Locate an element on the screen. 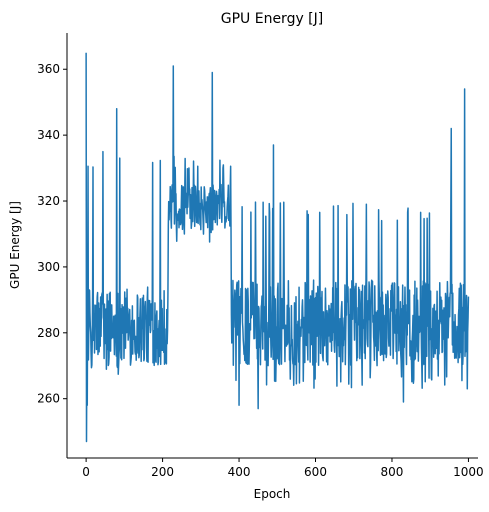 This screenshot has width=489, height=512. x-tick-label: 600 is located at coordinates (315, 472).